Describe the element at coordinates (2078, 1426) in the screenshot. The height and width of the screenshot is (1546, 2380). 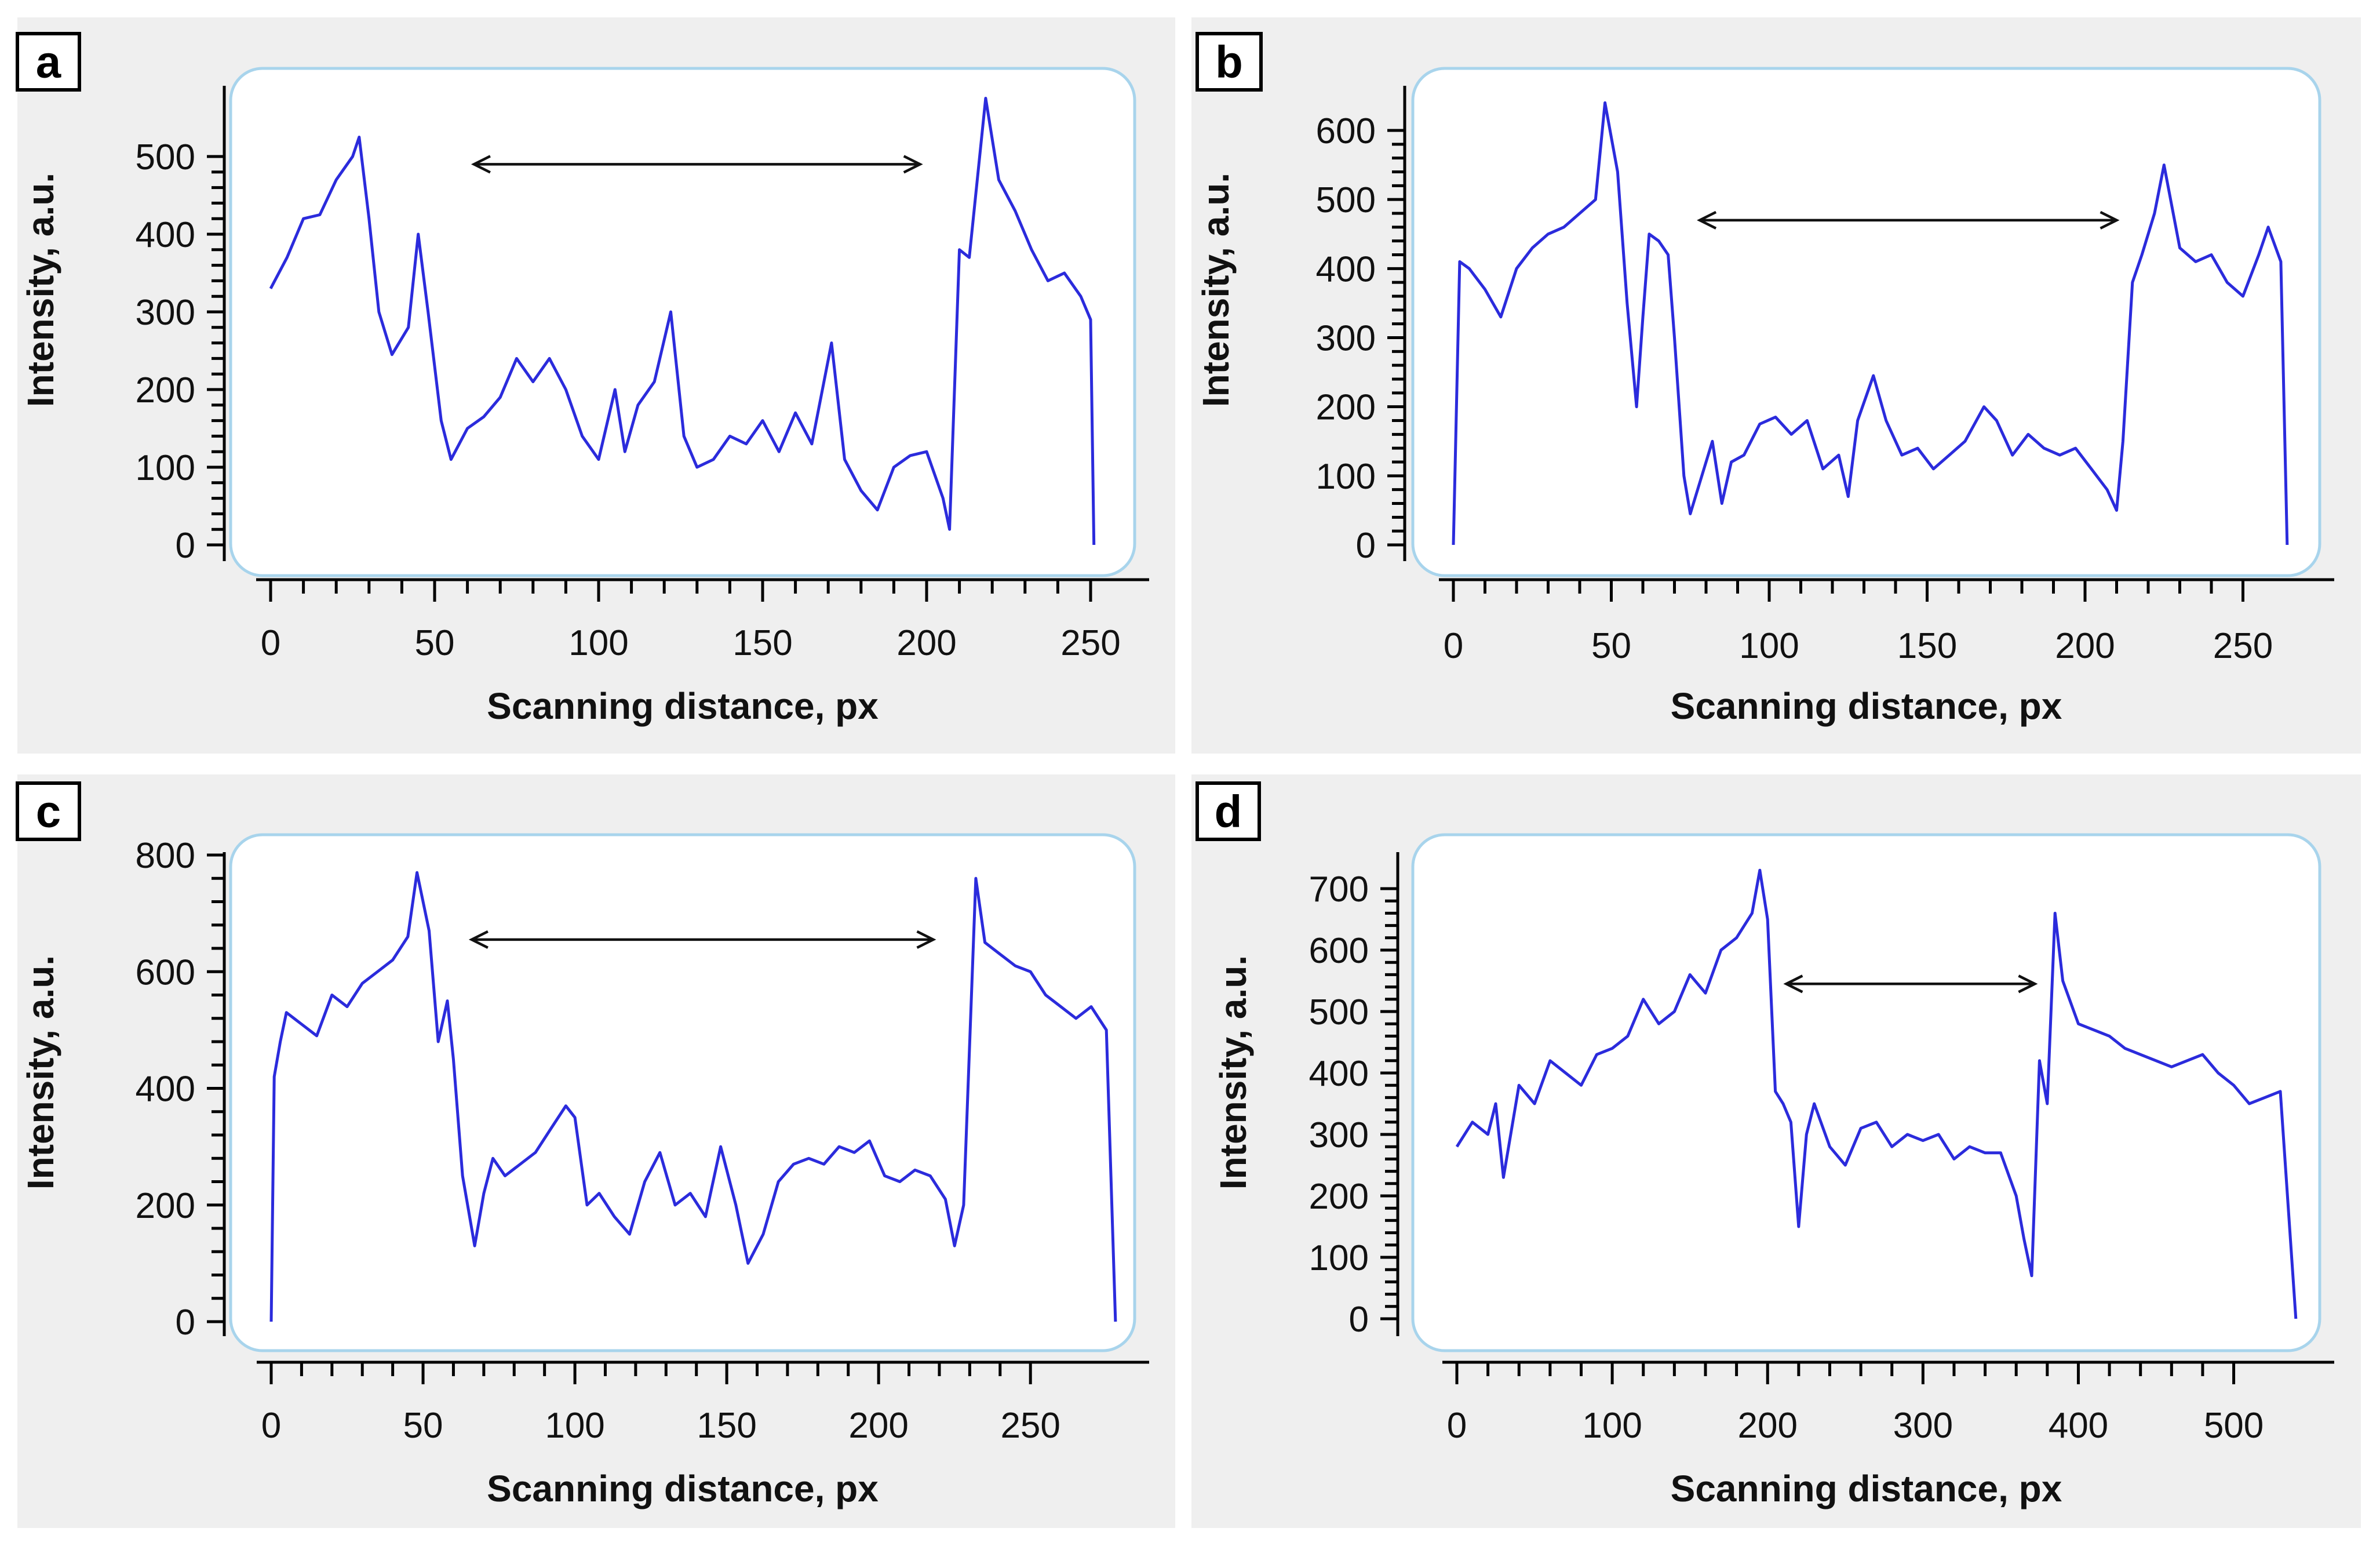
I see `x-tick-label: 400` at that location.